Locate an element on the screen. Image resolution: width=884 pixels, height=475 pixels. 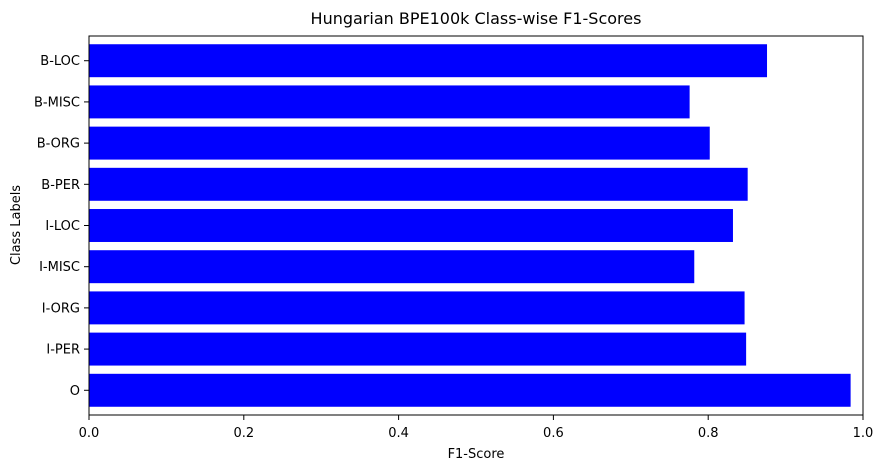
bar-b-org is located at coordinates (399, 143).